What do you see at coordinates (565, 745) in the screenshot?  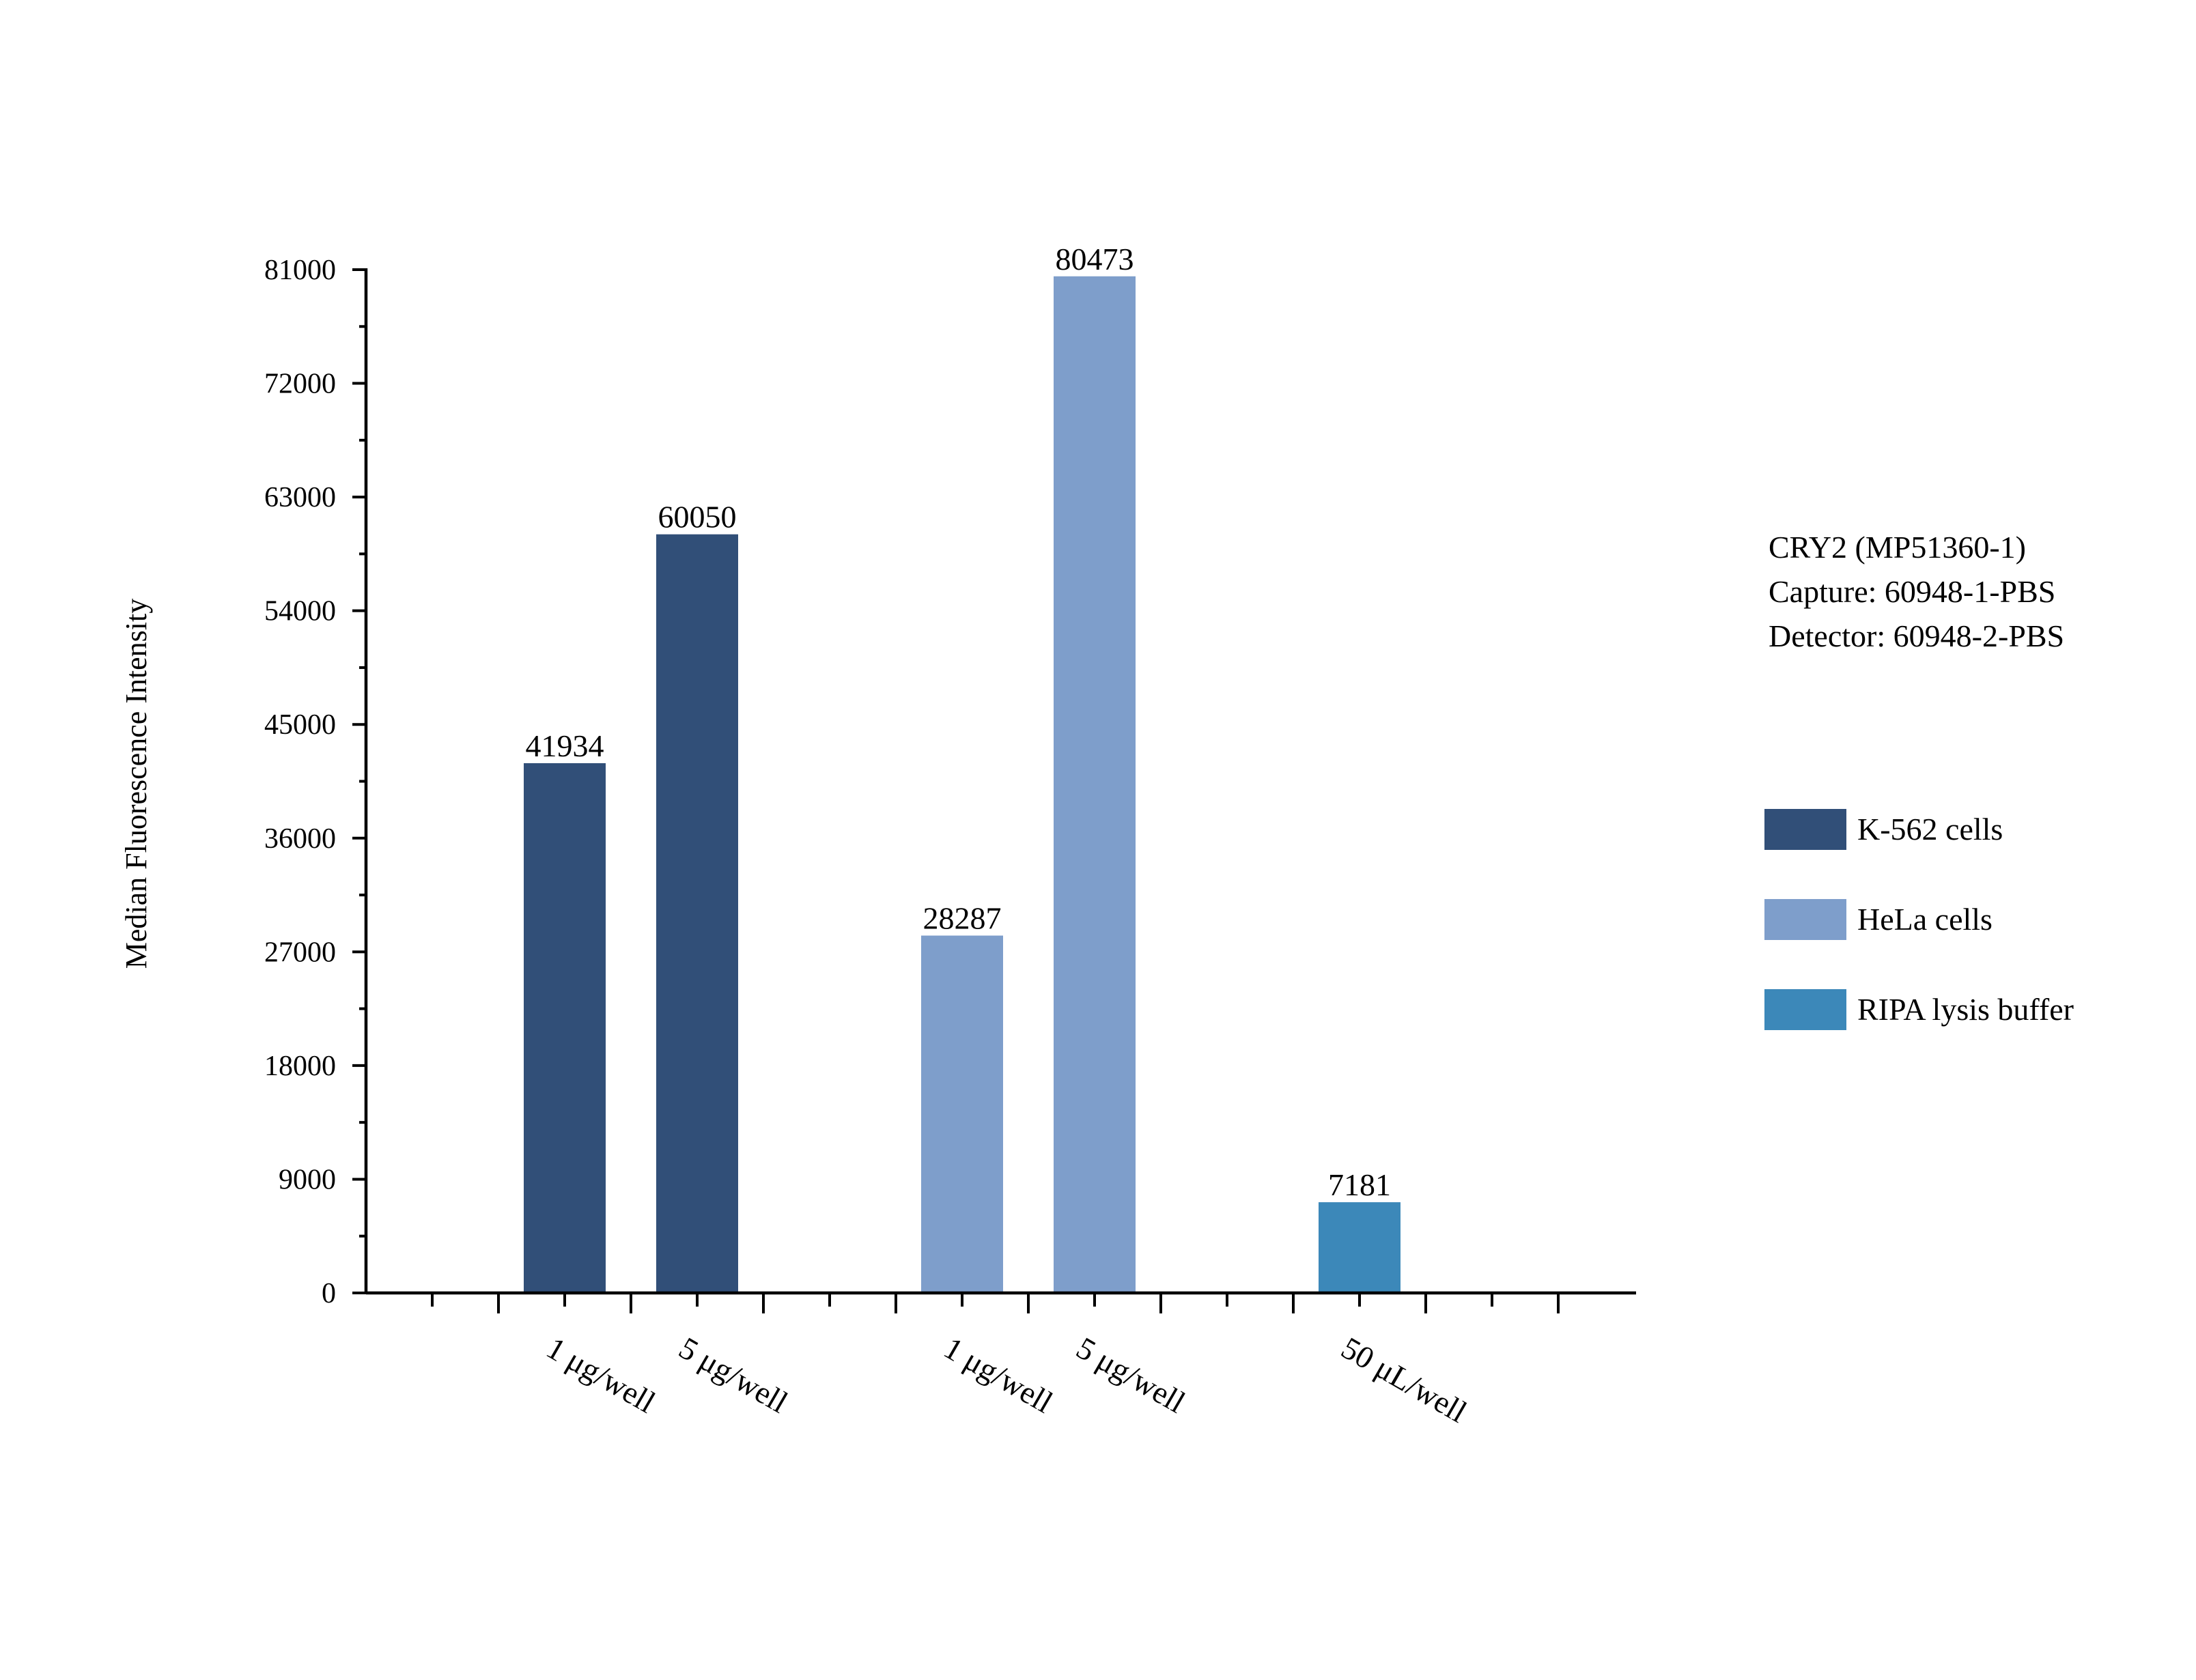 I see `bar-label-1: 41934` at bounding box center [565, 745].